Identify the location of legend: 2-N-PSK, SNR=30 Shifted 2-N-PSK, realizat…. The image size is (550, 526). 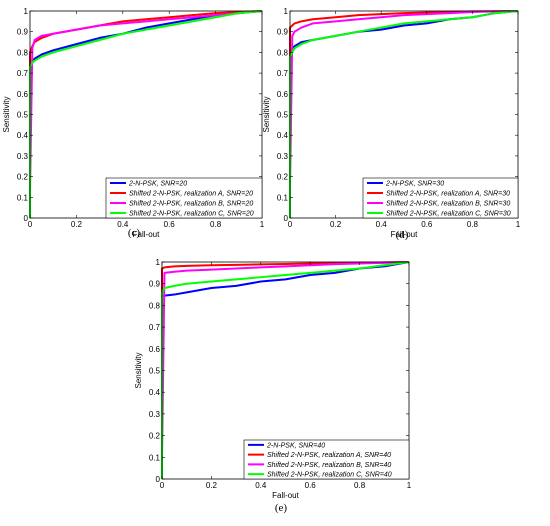
(440, 198).